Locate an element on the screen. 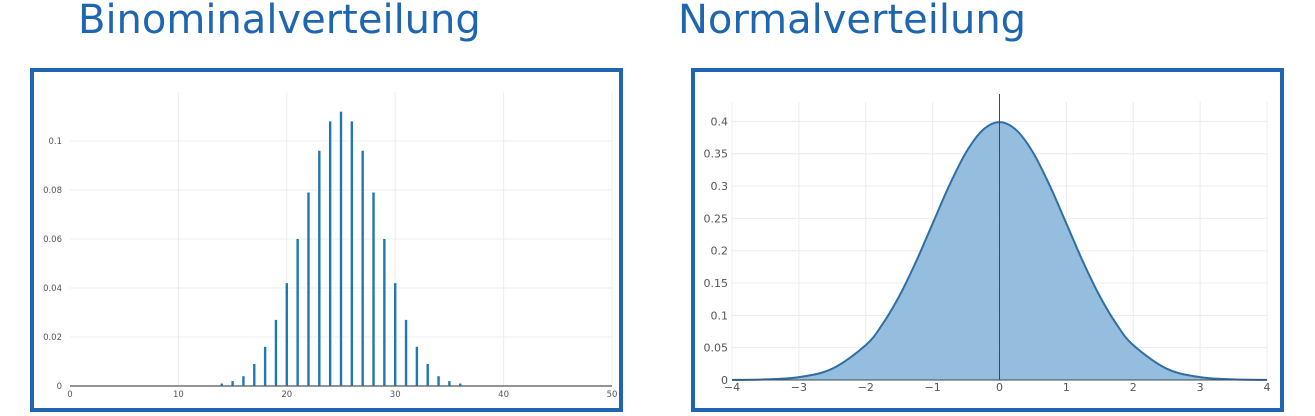 This screenshot has width=1315, height=416. x-tick-label: 20 is located at coordinates (286, 395).